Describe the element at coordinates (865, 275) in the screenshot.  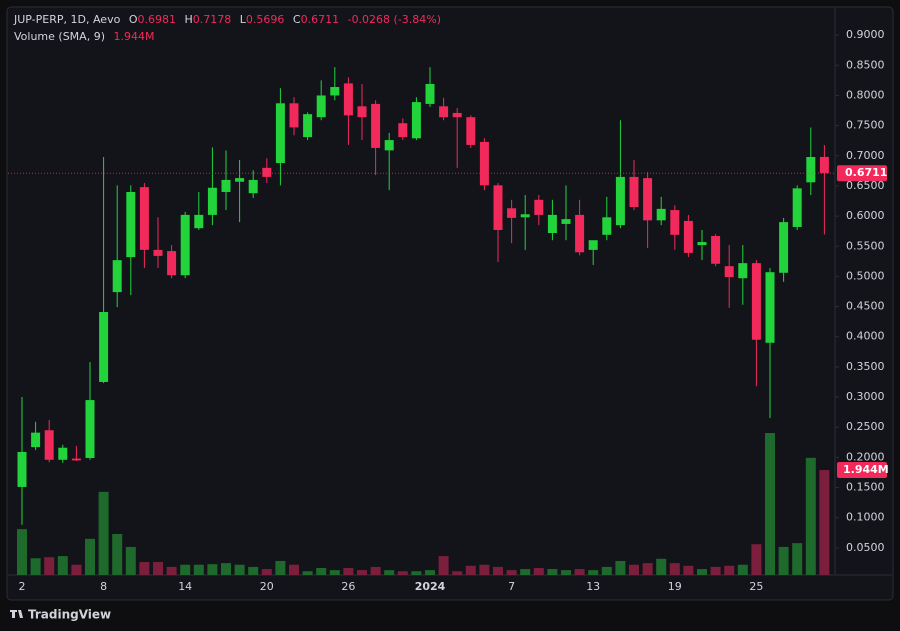
I see `y-tick-label: 0.5000` at that location.